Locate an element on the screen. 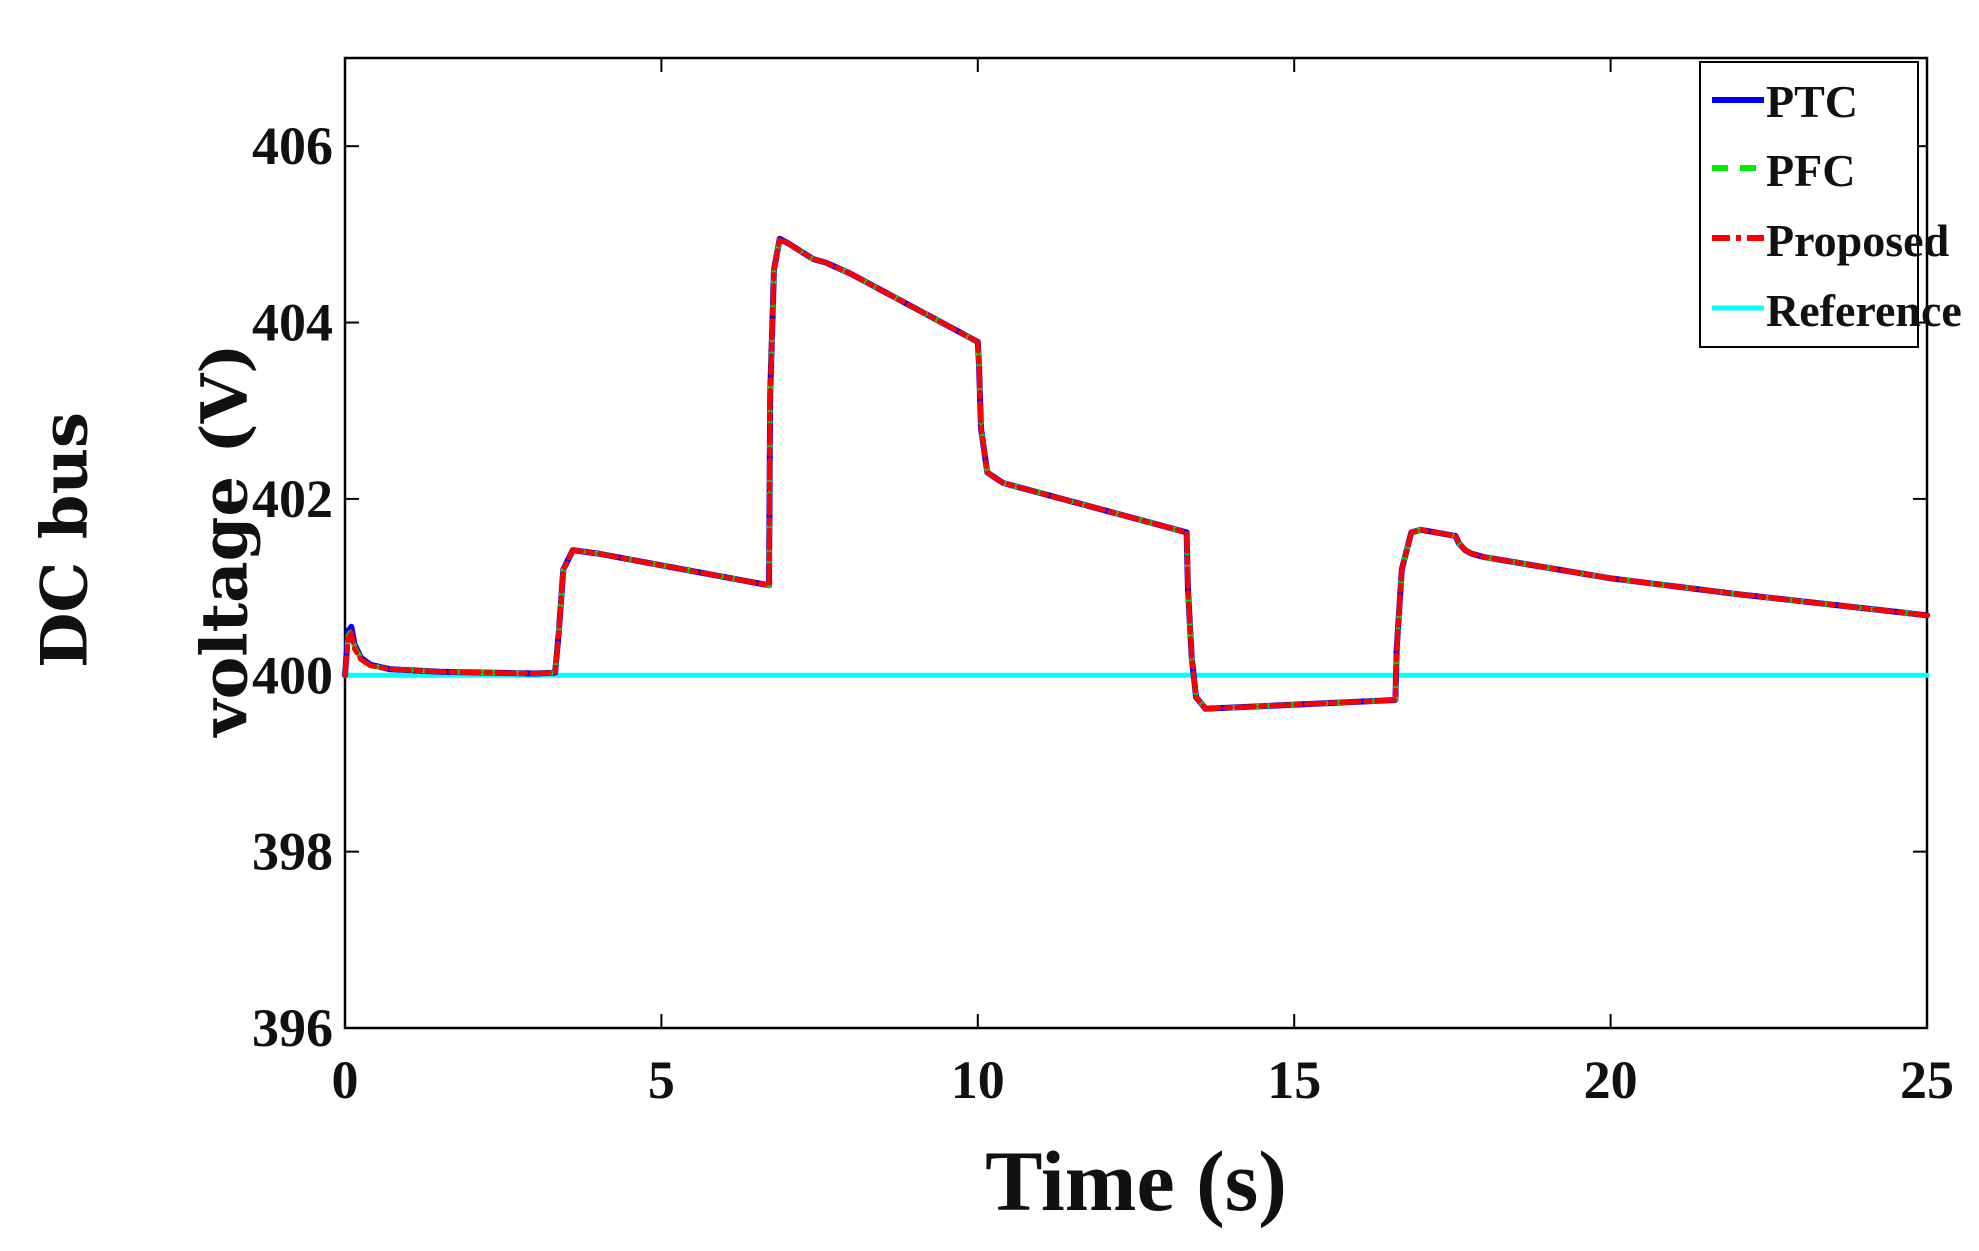  y-tick-label: 398 is located at coordinates (292, 852).